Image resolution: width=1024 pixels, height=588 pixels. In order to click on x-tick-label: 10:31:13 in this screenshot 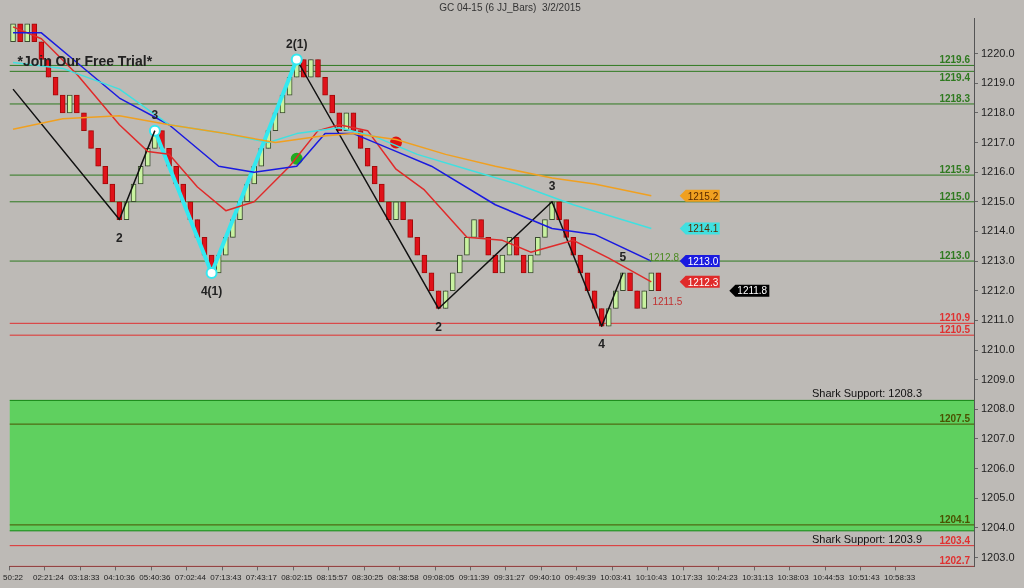, I will do `click(758, 578)`.